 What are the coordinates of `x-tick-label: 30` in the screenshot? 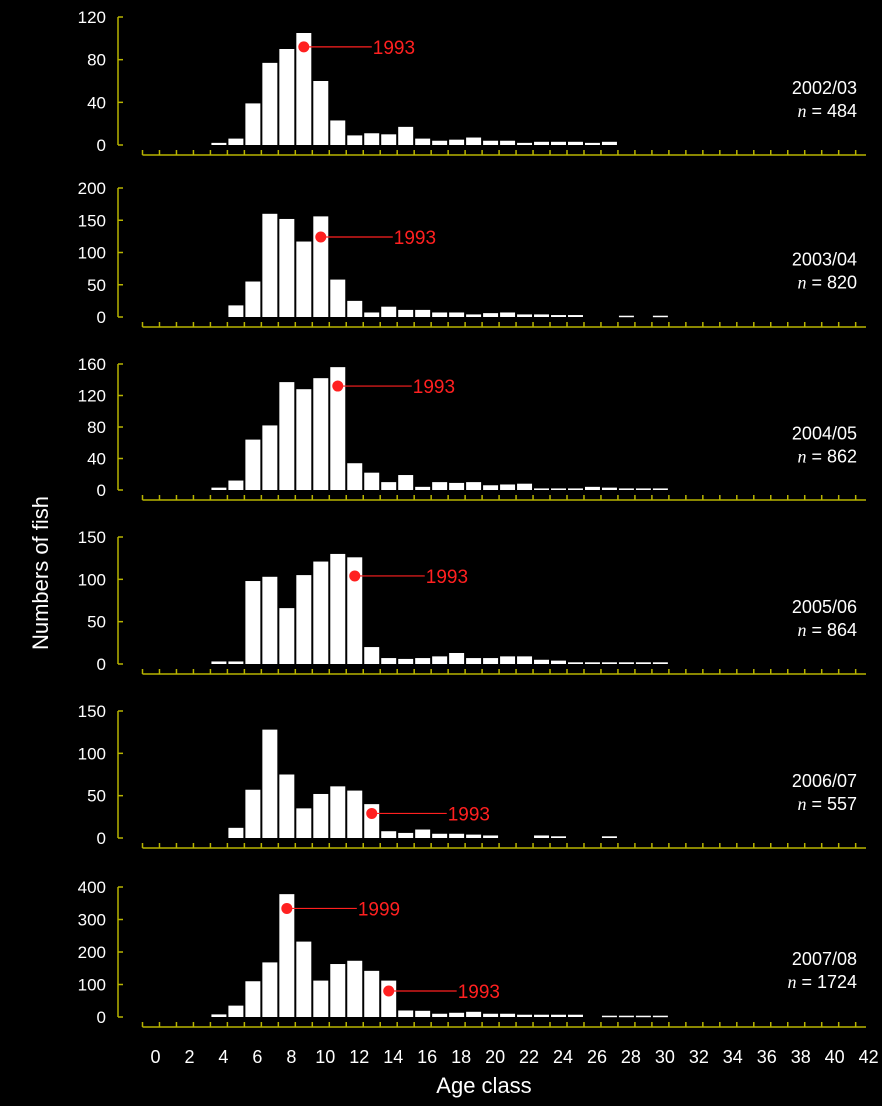 It's located at (665, 1057).